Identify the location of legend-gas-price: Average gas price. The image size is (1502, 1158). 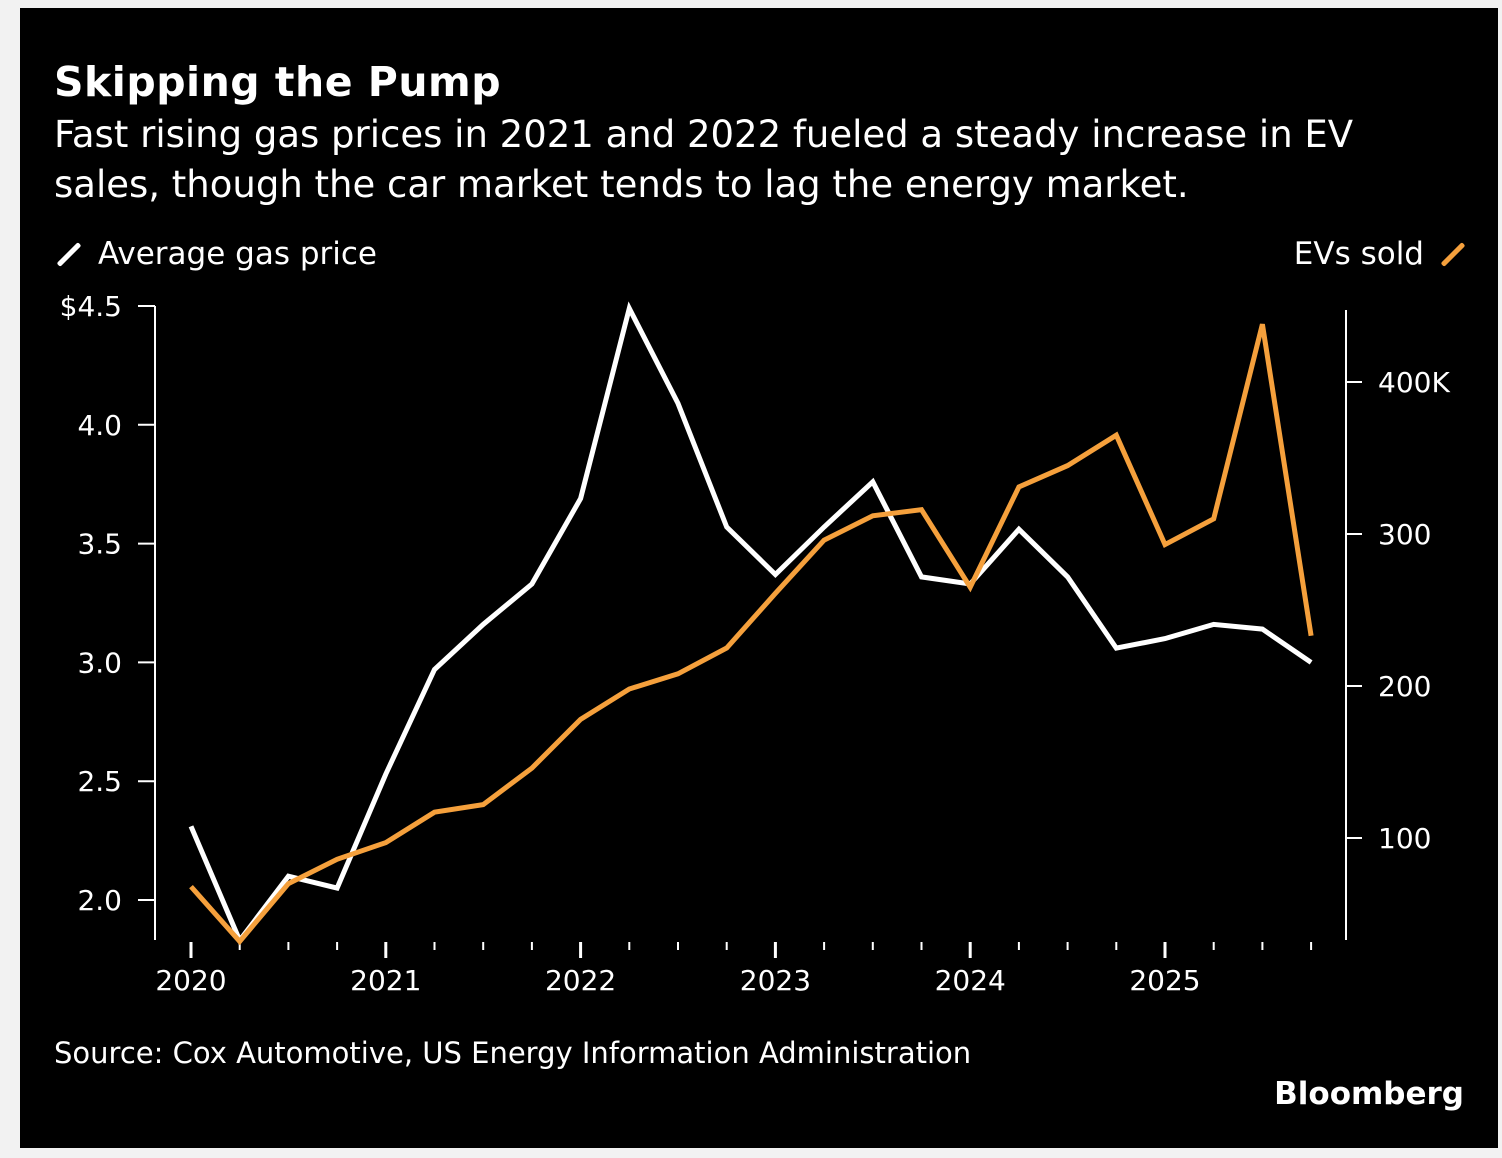
(215, 254).